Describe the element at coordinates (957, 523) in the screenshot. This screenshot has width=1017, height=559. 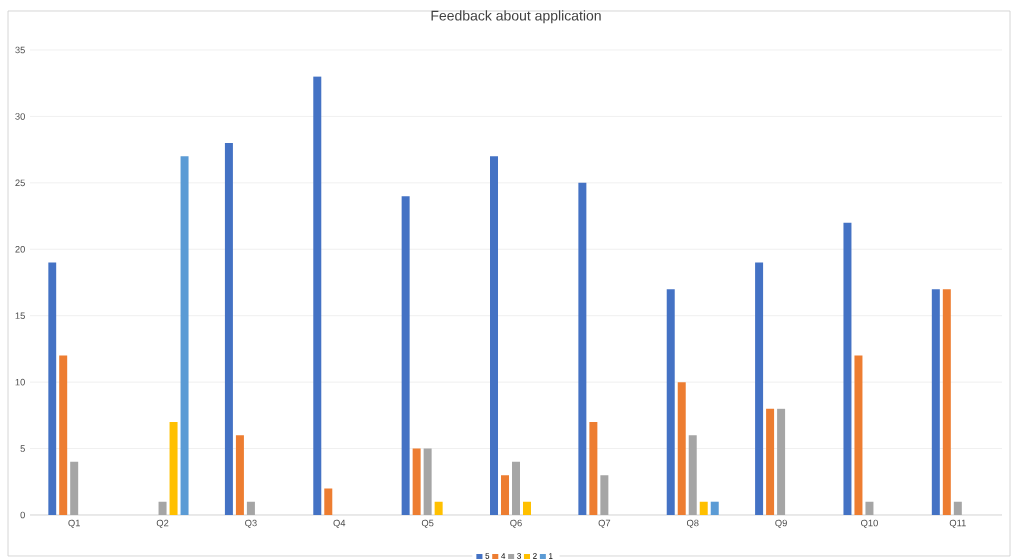
I see `x-tick-label: Q11` at that location.